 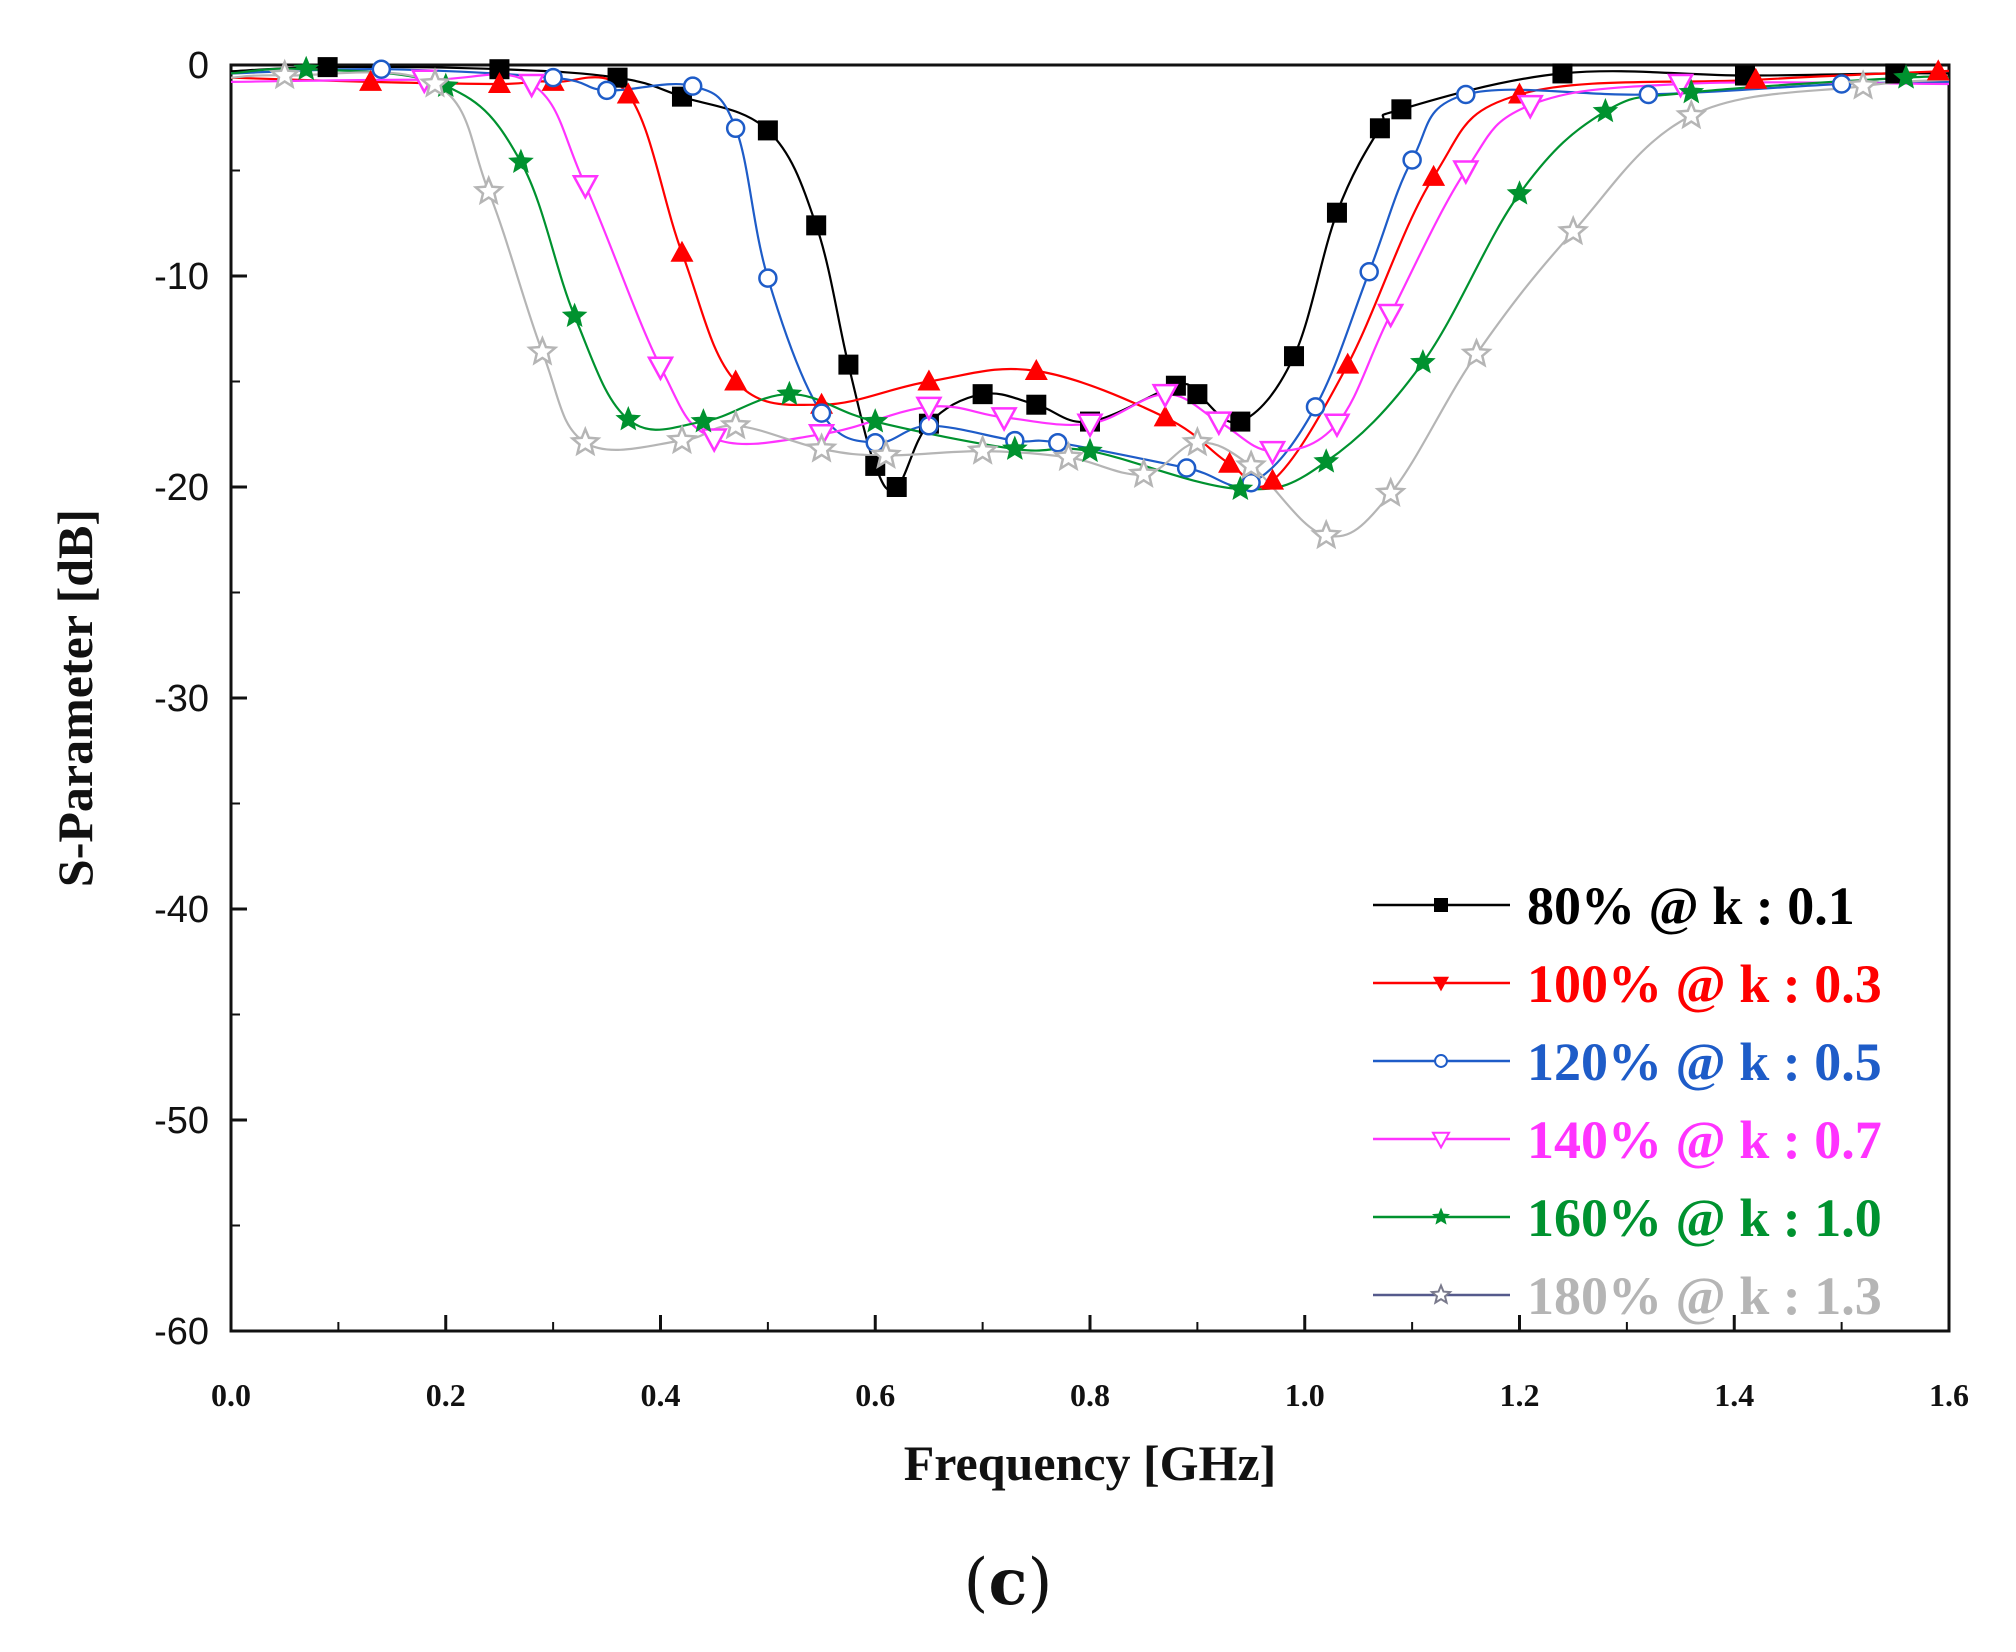 What do you see at coordinates (1614, 906) in the screenshot?
I see `legend-item-0: 80% @ k : 0.1` at bounding box center [1614, 906].